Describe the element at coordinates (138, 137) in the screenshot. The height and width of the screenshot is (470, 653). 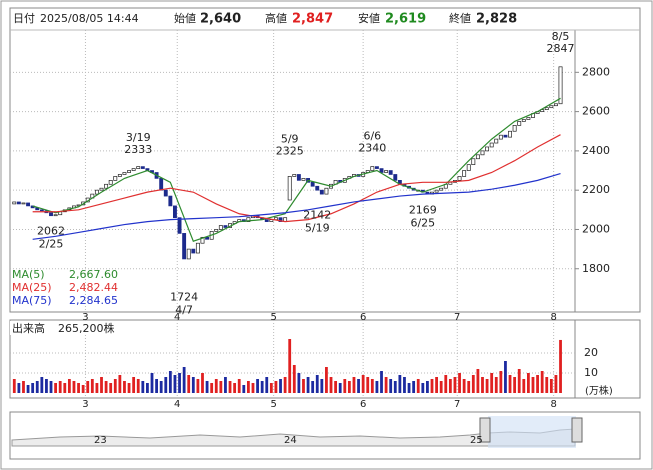
I see `annotation-date: 3/19` at that location.